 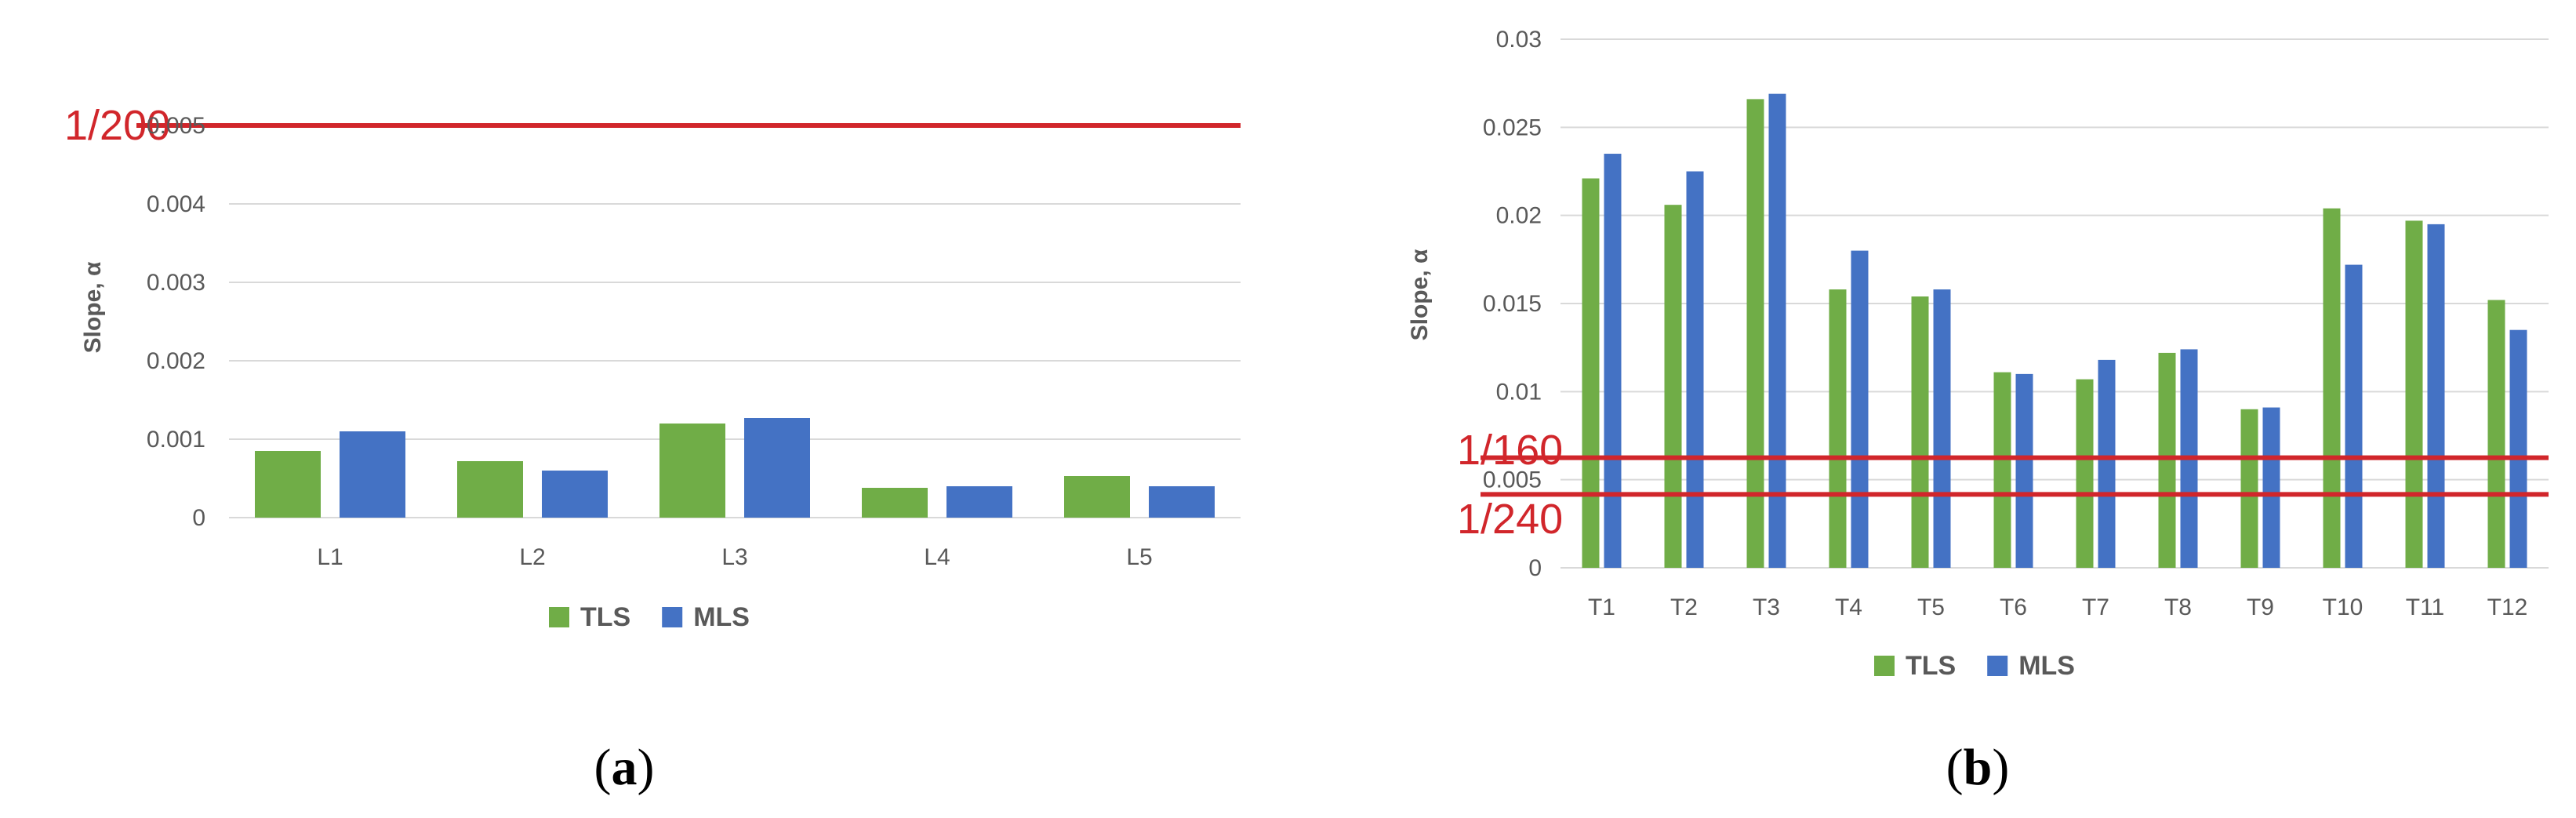 I want to click on panel-b-y-axis-title: Slope, α, so click(x=1420, y=294).